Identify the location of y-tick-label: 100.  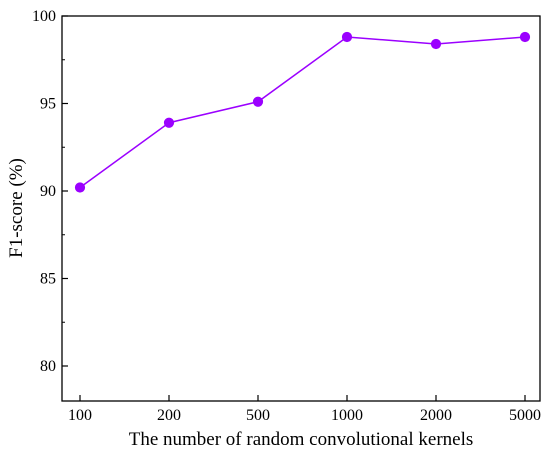
(44, 16).